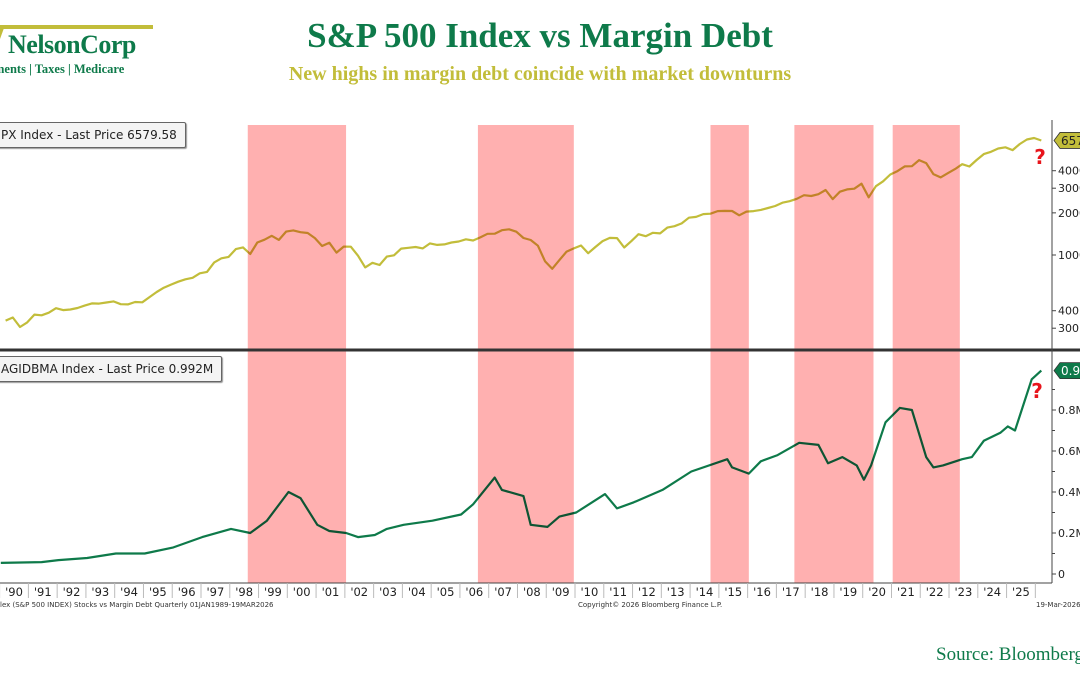 The image size is (1080, 675). I want to click on x-tick-label: '07, so click(503, 592).